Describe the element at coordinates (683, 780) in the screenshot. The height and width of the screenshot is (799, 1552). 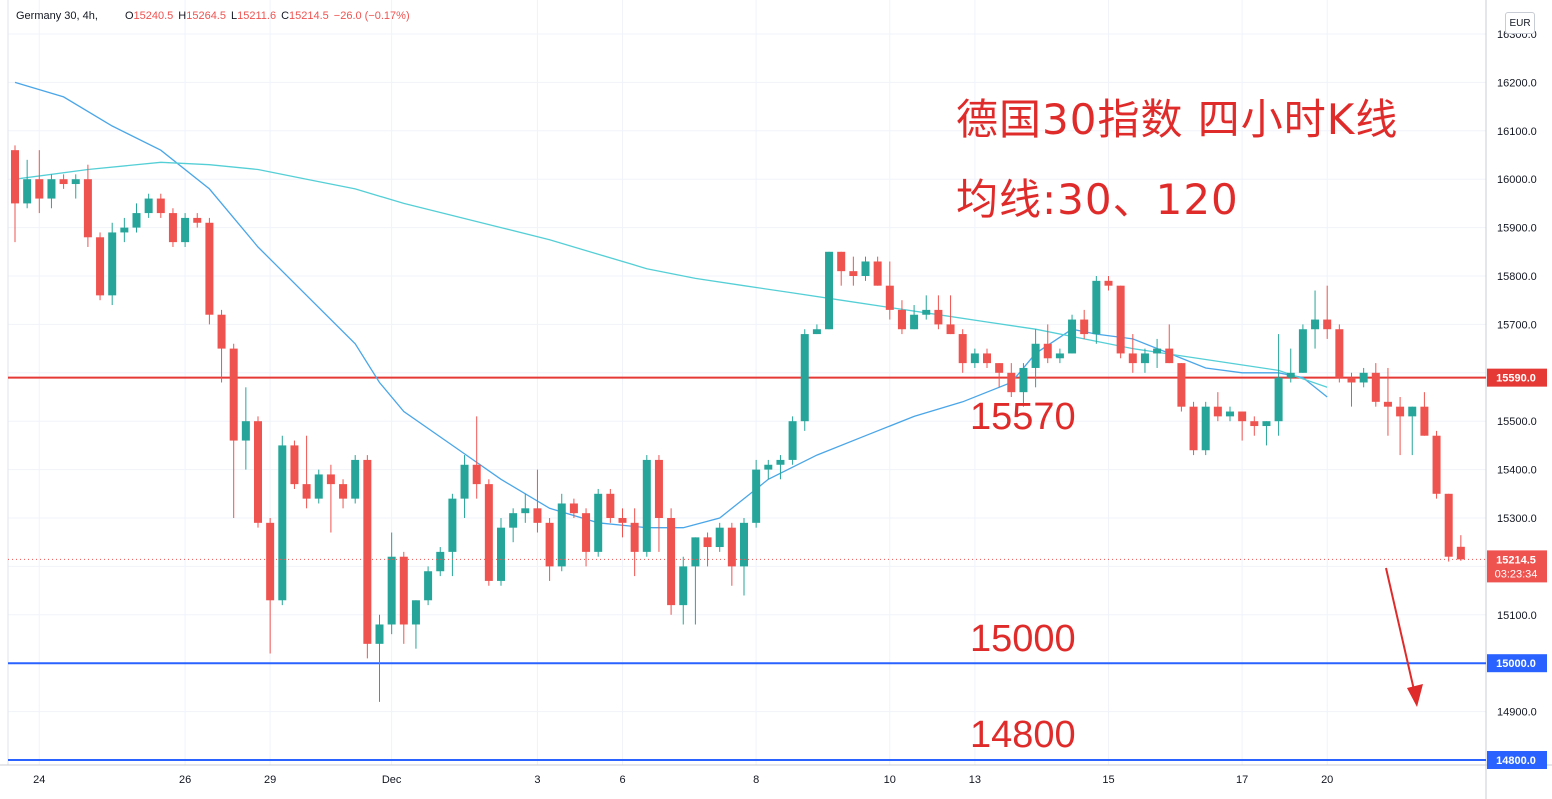
I see `time-axis: 24 26 29 Dec 3 6 8 10 13 15 17 20` at that location.